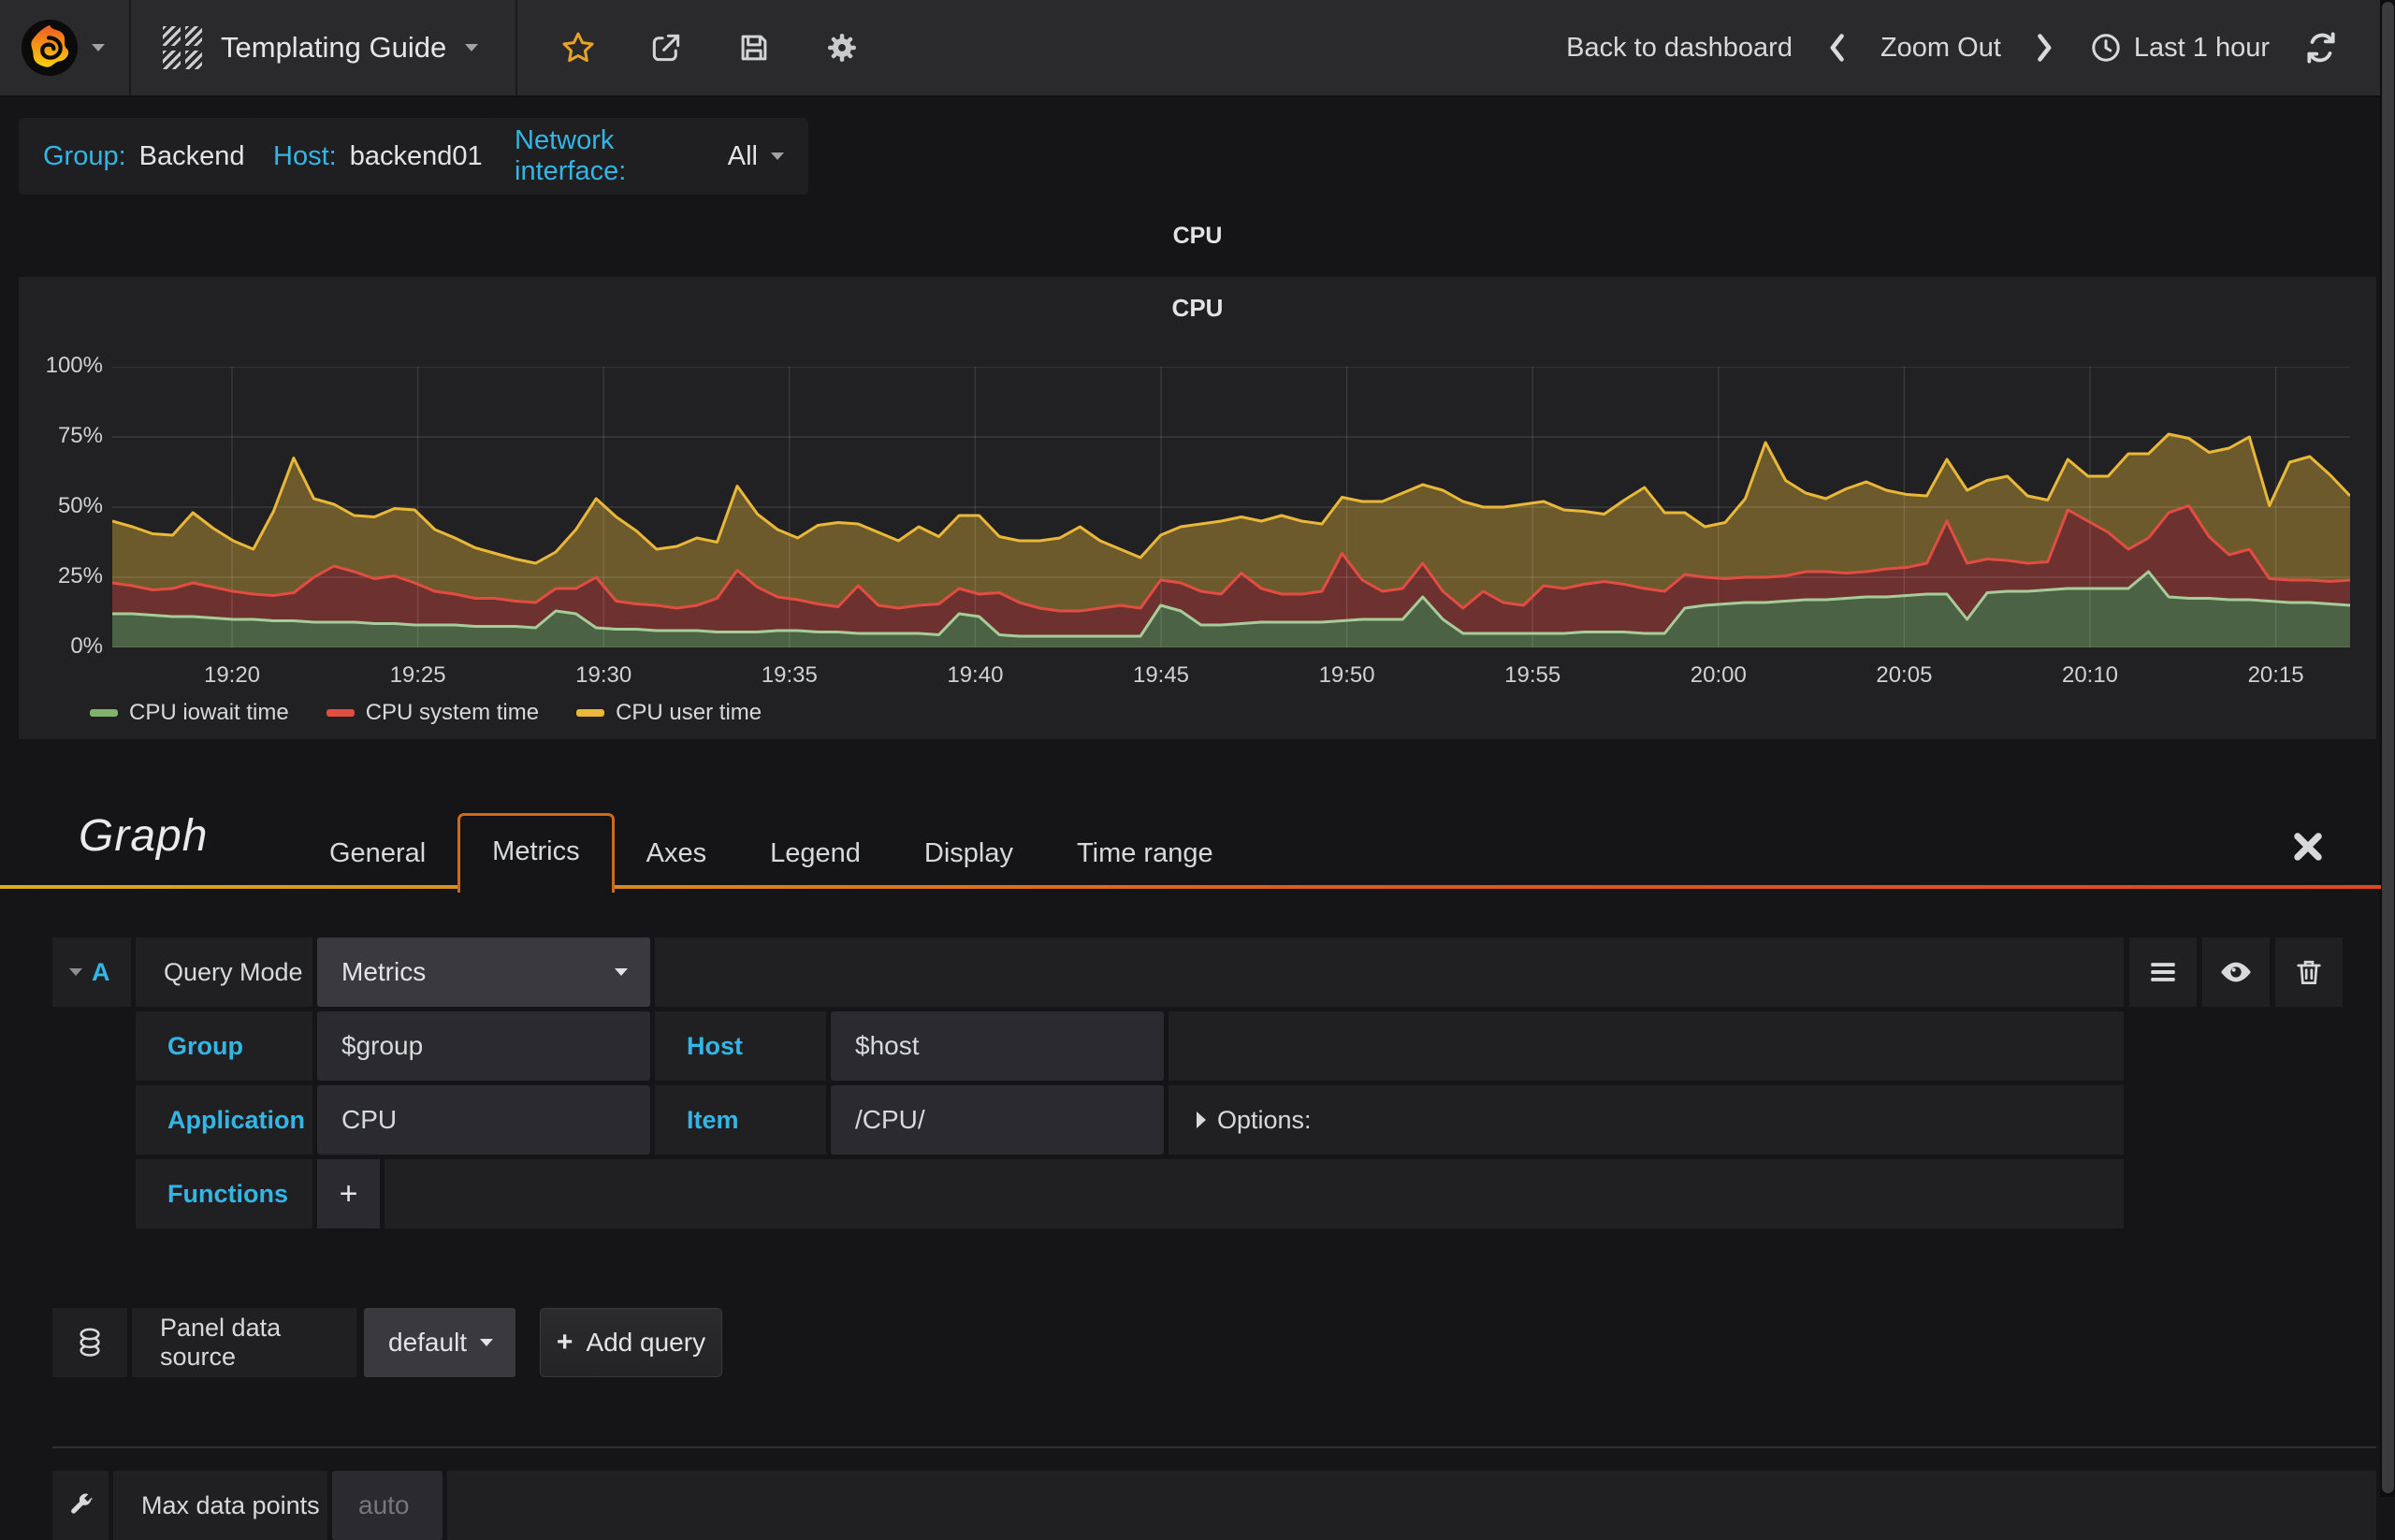 Image resolution: width=2395 pixels, height=1540 pixels. Describe the element at coordinates (689, 713) in the screenshot. I see `legend-label: CPU user time` at that location.